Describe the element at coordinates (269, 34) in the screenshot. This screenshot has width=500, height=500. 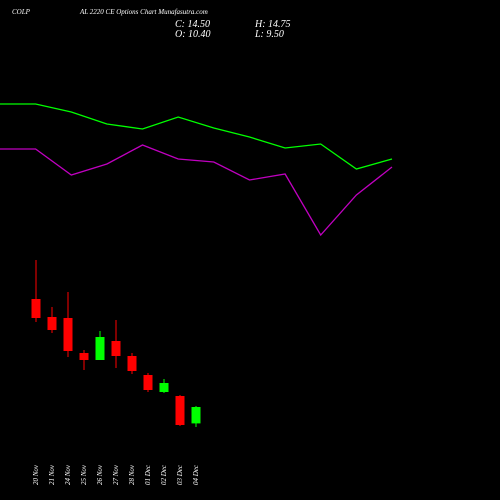
I see `stat: L: 9.50` at that location.